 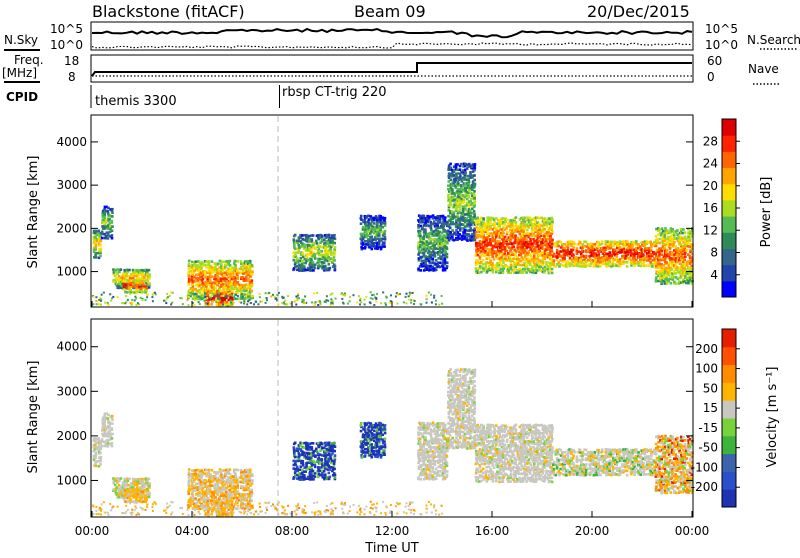 What do you see at coordinates (710, 230) in the screenshot?
I see `power-colorbar-tick-label-4: 12` at bounding box center [710, 230].